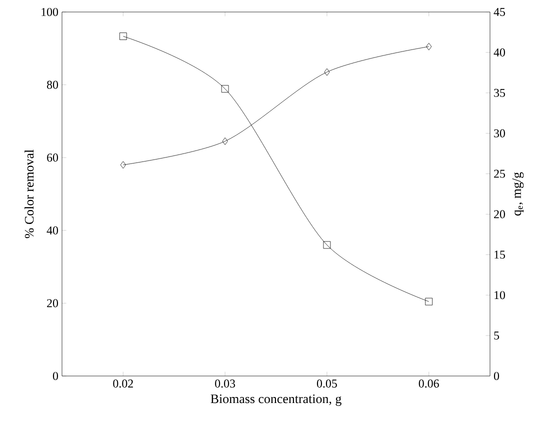 The width and height of the screenshot is (554, 438). What do you see at coordinates (500, 92) in the screenshot?
I see `y2-tick-label: 35` at bounding box center [500, 92].